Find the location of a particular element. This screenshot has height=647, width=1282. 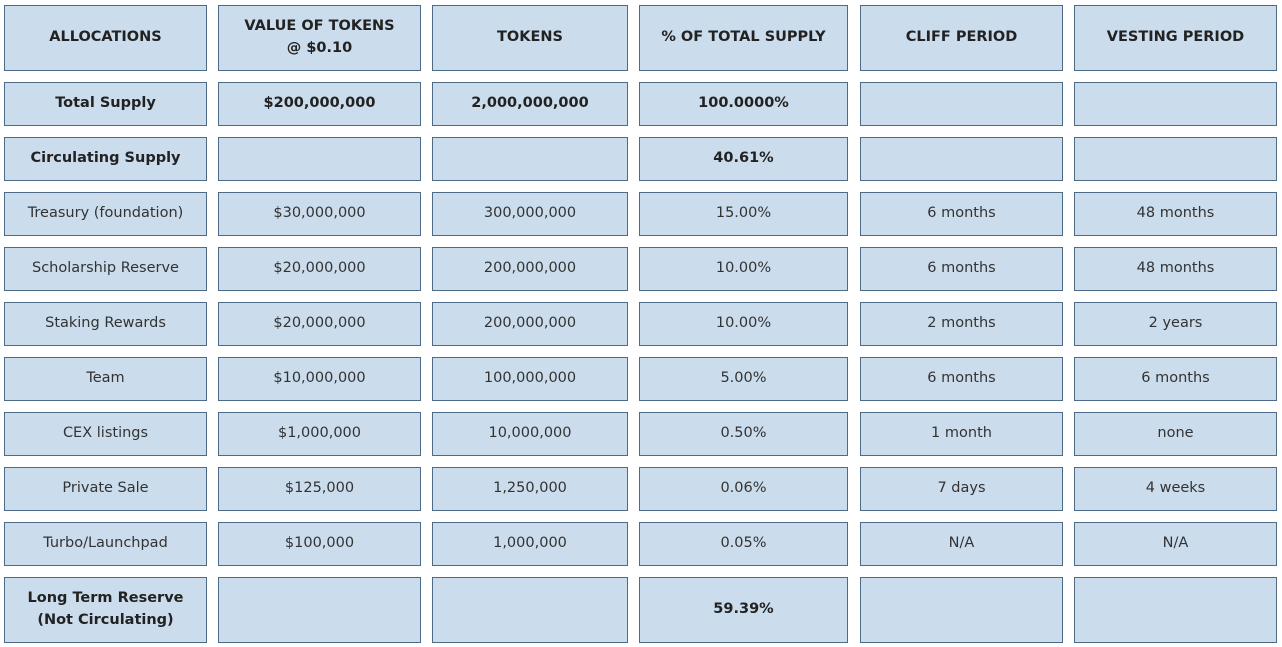

table-cell: 2,000,000,000 is located at coordinates (530, 104).